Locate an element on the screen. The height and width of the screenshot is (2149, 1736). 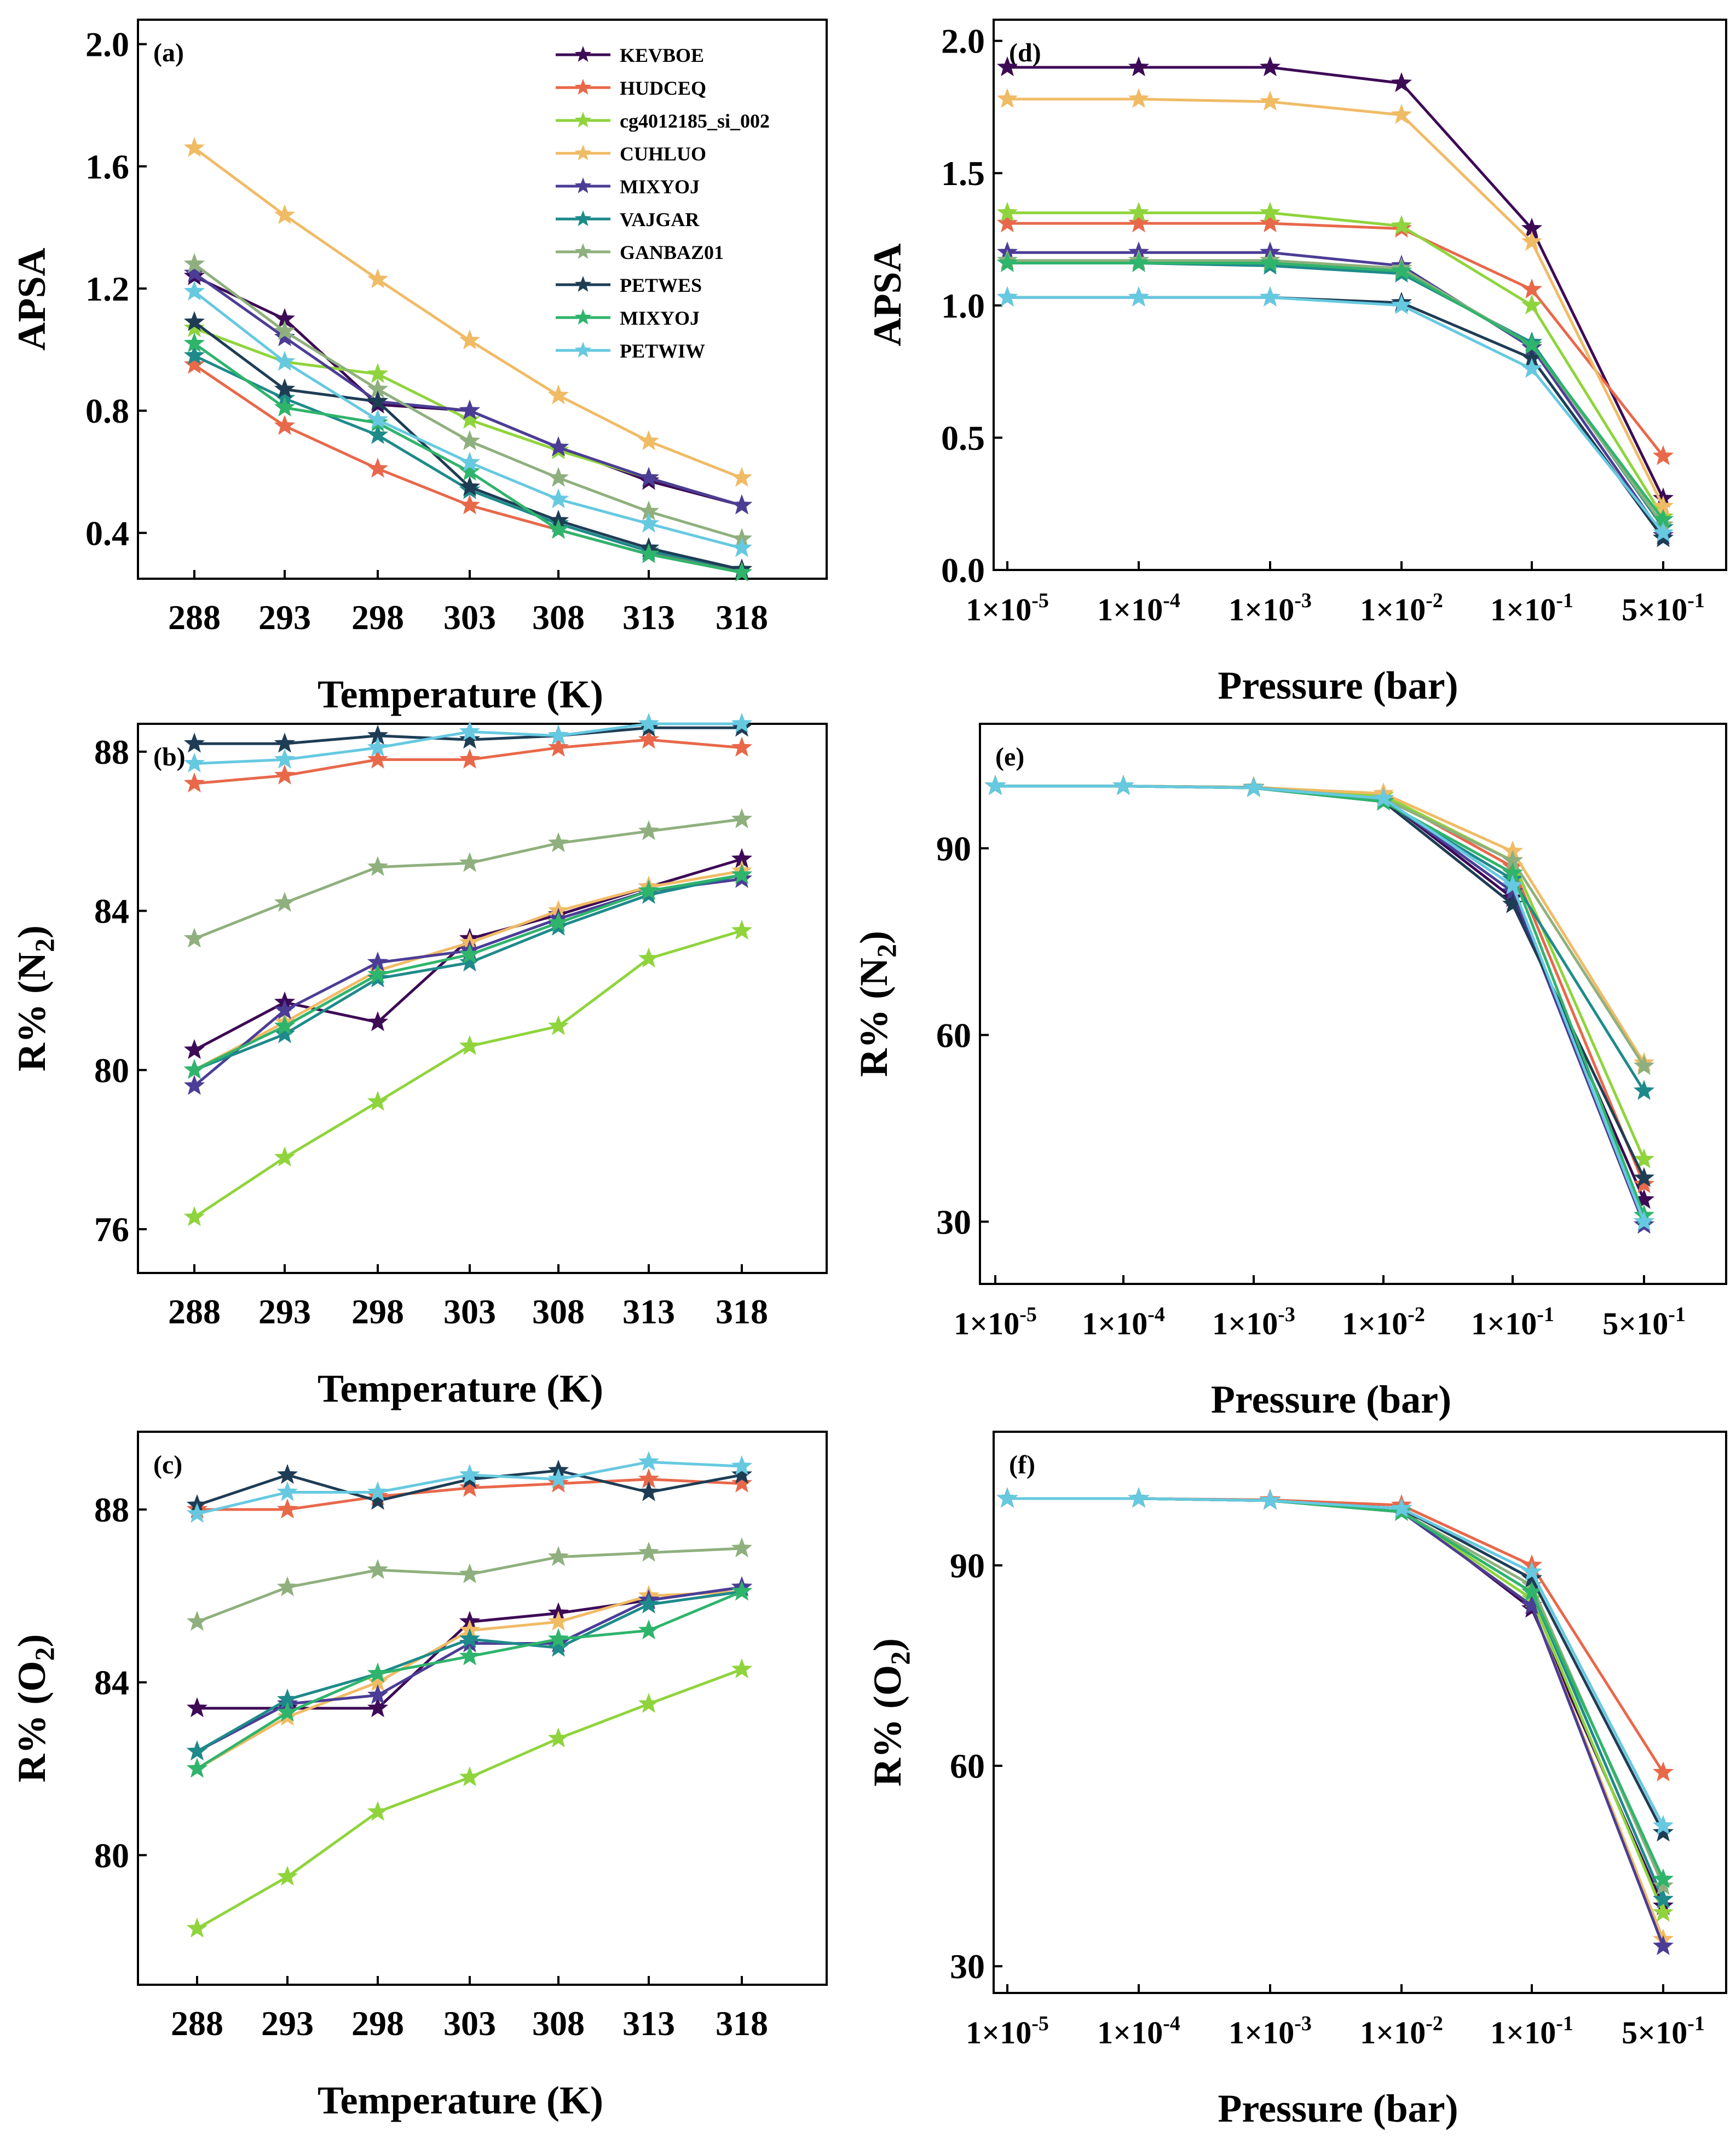
series-hudceq is located at coordinates (1335, 1634).